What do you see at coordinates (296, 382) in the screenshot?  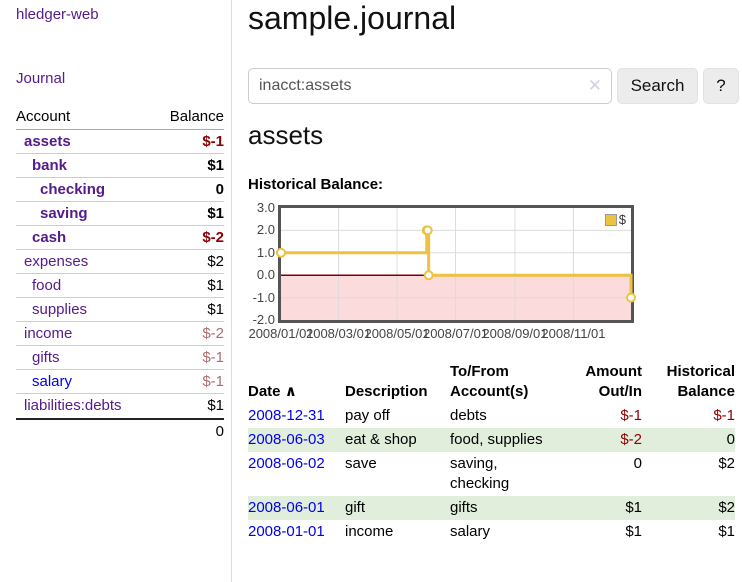 I see `register-header-date: Date ∧` at bounding box center [296, 382].